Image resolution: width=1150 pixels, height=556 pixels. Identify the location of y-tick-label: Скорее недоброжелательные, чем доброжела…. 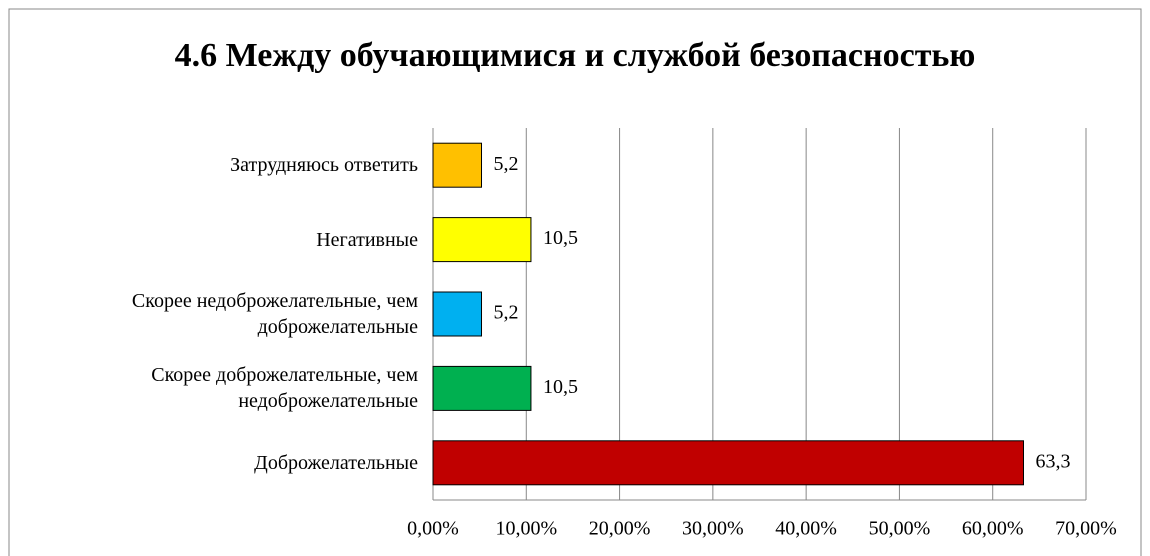
(274, 314).